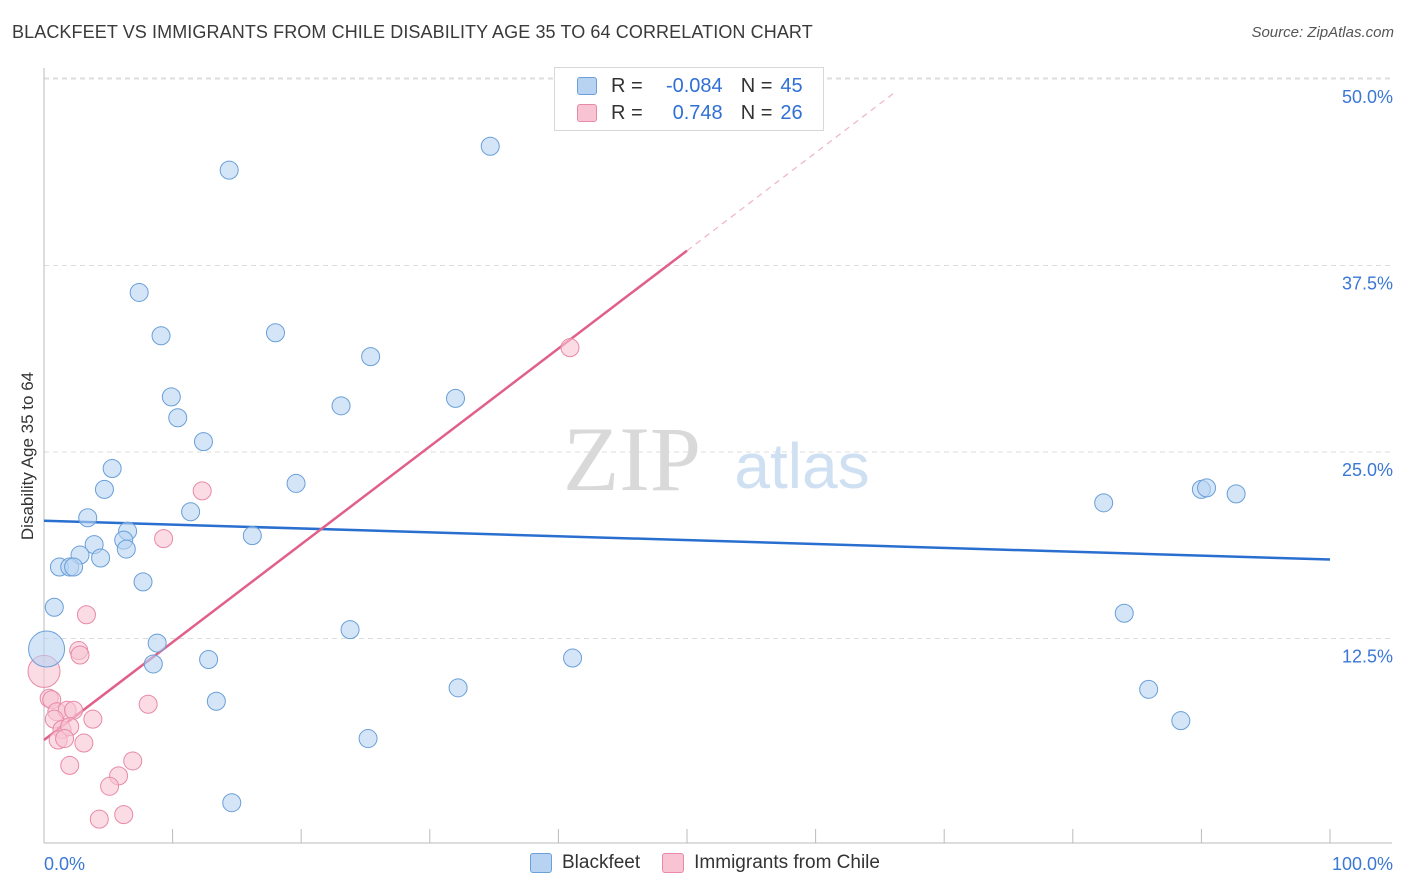 Image resolution: width=1406 pixels, height=892 pixels. I want to click on legend-item-blackfeet: Blackfeet, so click(585, 863).